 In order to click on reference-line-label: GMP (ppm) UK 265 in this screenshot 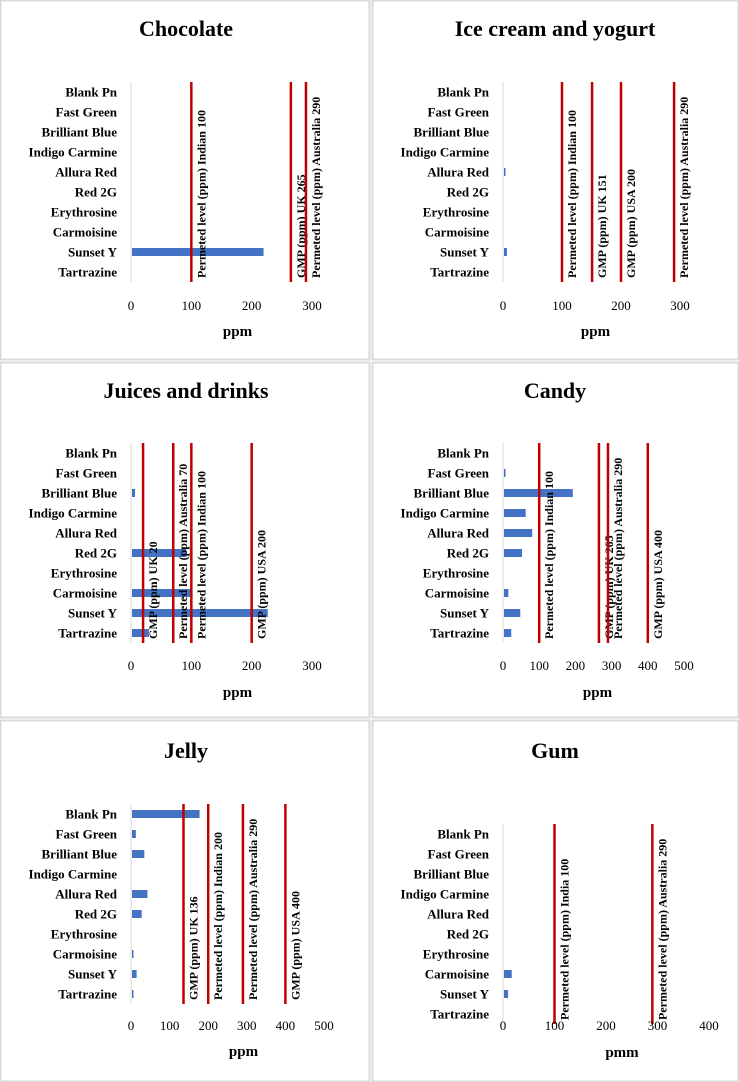, I will do `click(301, 226)`.